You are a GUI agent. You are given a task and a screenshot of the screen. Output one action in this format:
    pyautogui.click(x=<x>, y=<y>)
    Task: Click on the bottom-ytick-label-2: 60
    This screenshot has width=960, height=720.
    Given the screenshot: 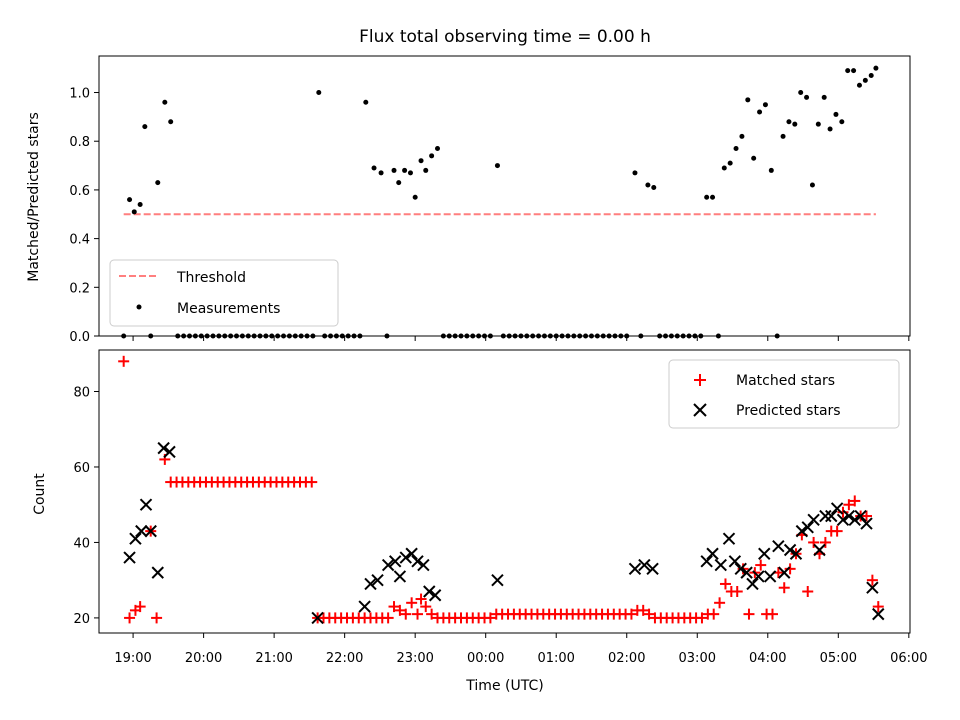 What is the action you would take?
    pyautogui.click(x=81, y=468)
    